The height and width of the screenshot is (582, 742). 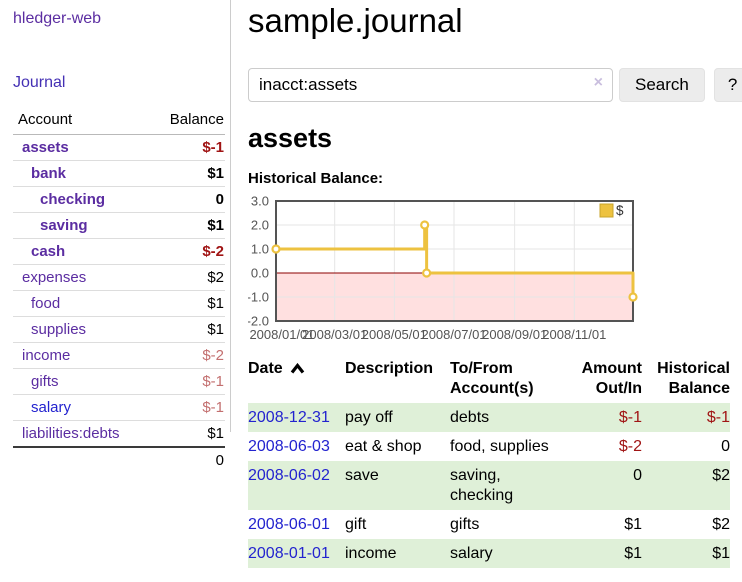 What do you see at coordinates (727, 84) in the screenshot?
I see `help-button: ?` at bounding box center [727, 84].